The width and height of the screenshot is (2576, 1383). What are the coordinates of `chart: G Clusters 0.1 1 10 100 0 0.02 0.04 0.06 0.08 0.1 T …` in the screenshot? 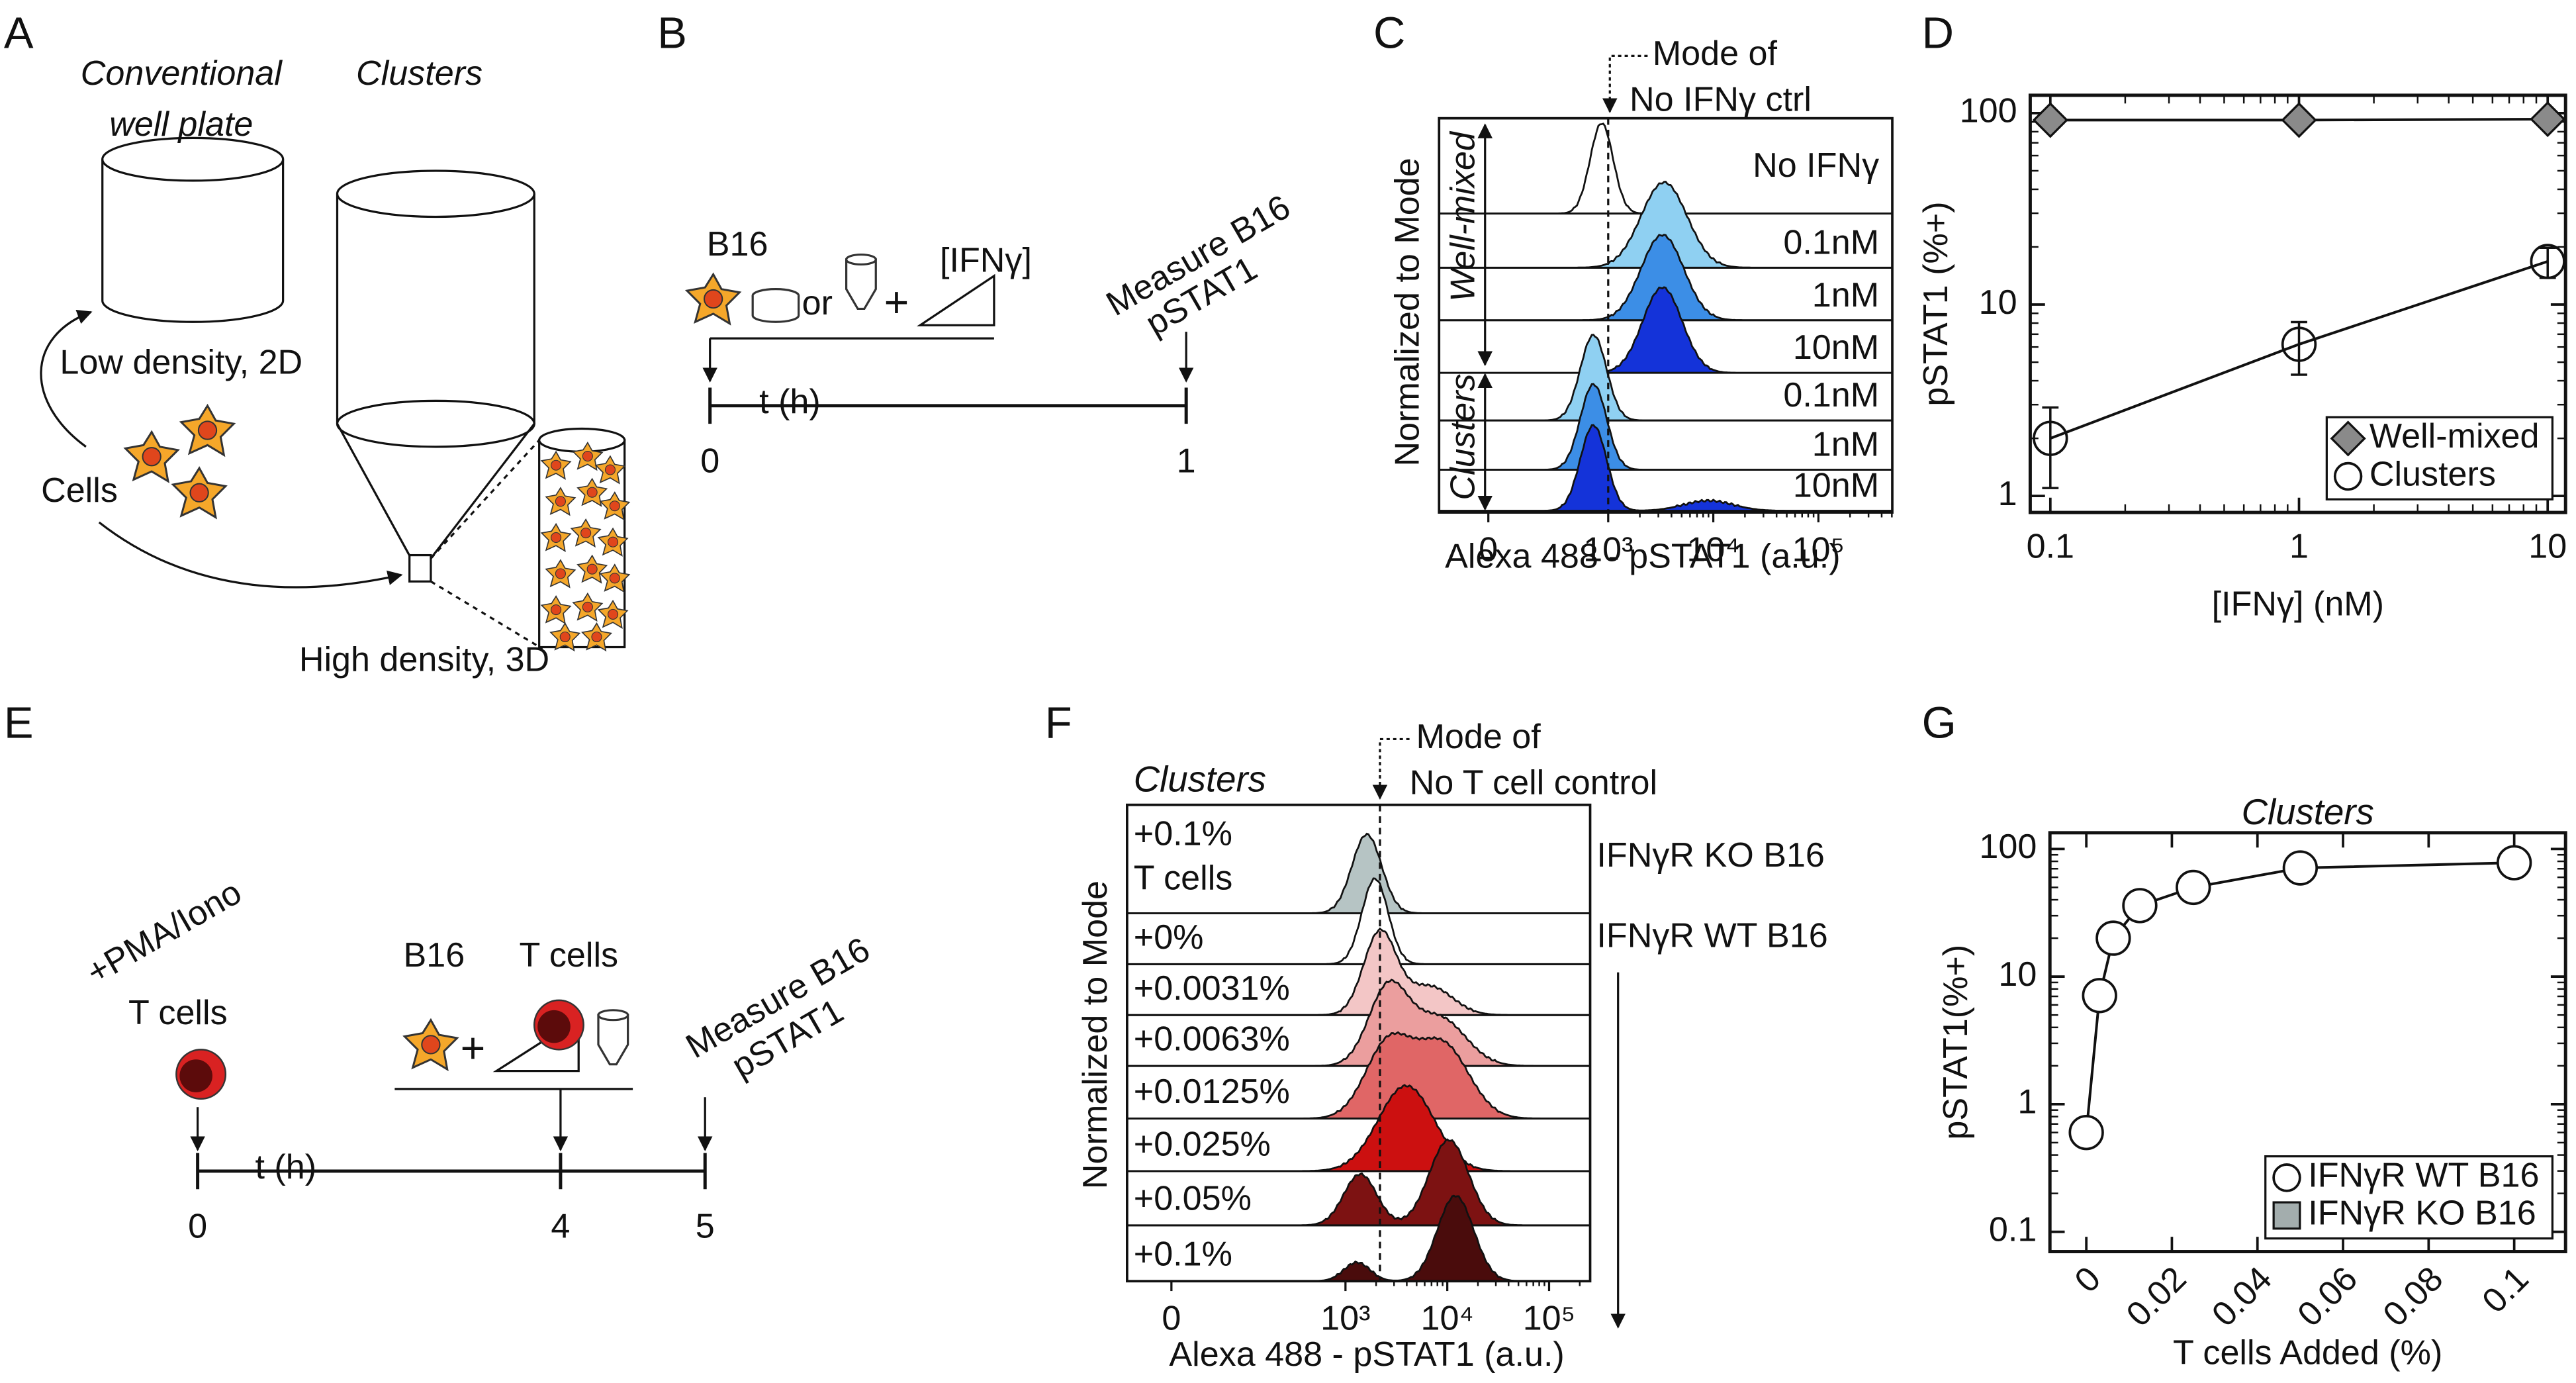 It's located at (2244, 1035).